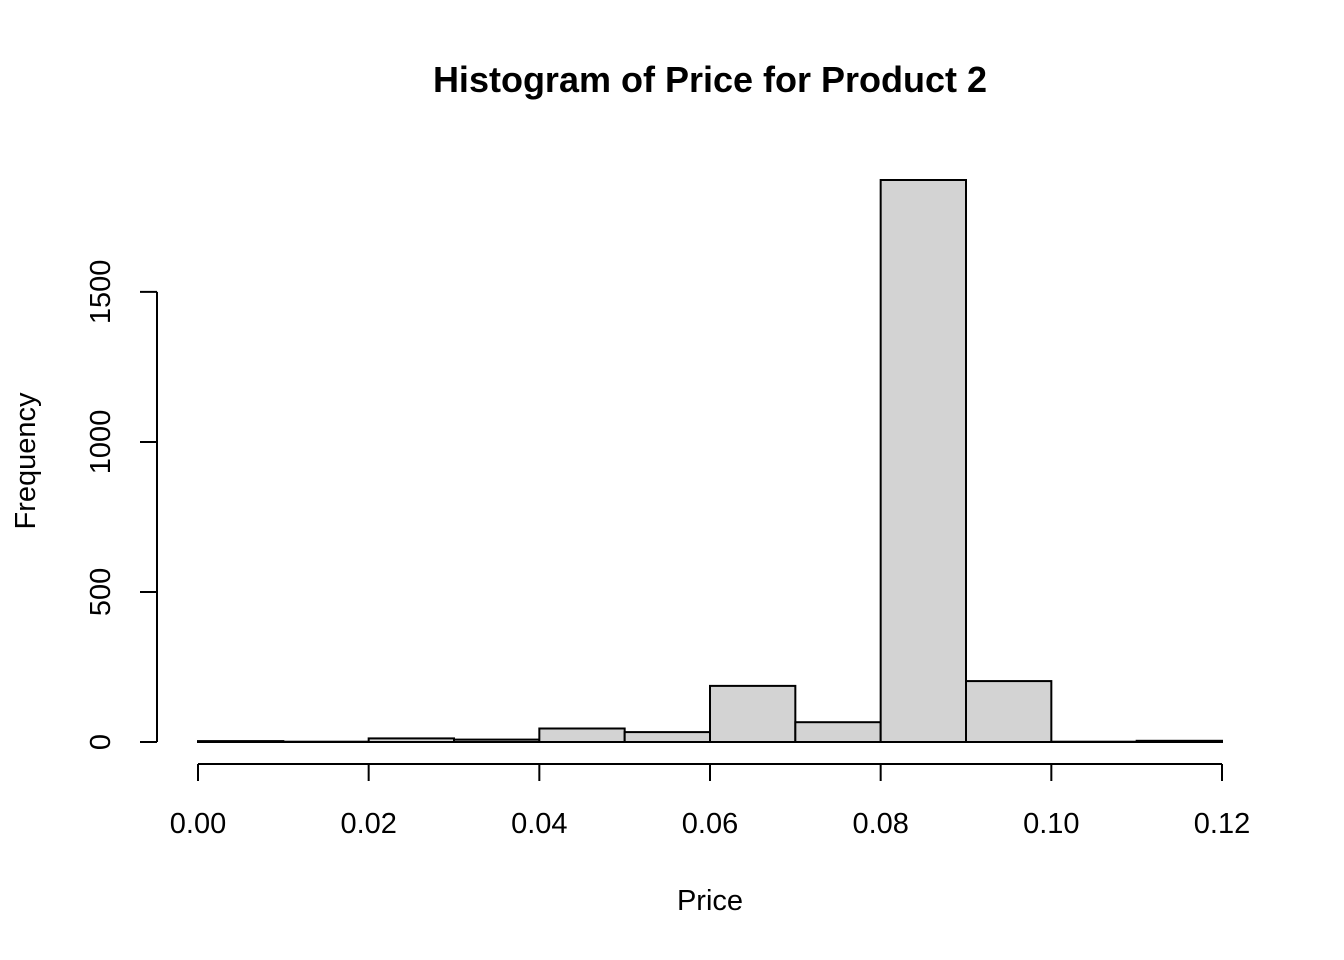  Describe the element at coordinates (1222, 824) in the screenshot. I see `x-tick-label-6: 0.12` at that location.